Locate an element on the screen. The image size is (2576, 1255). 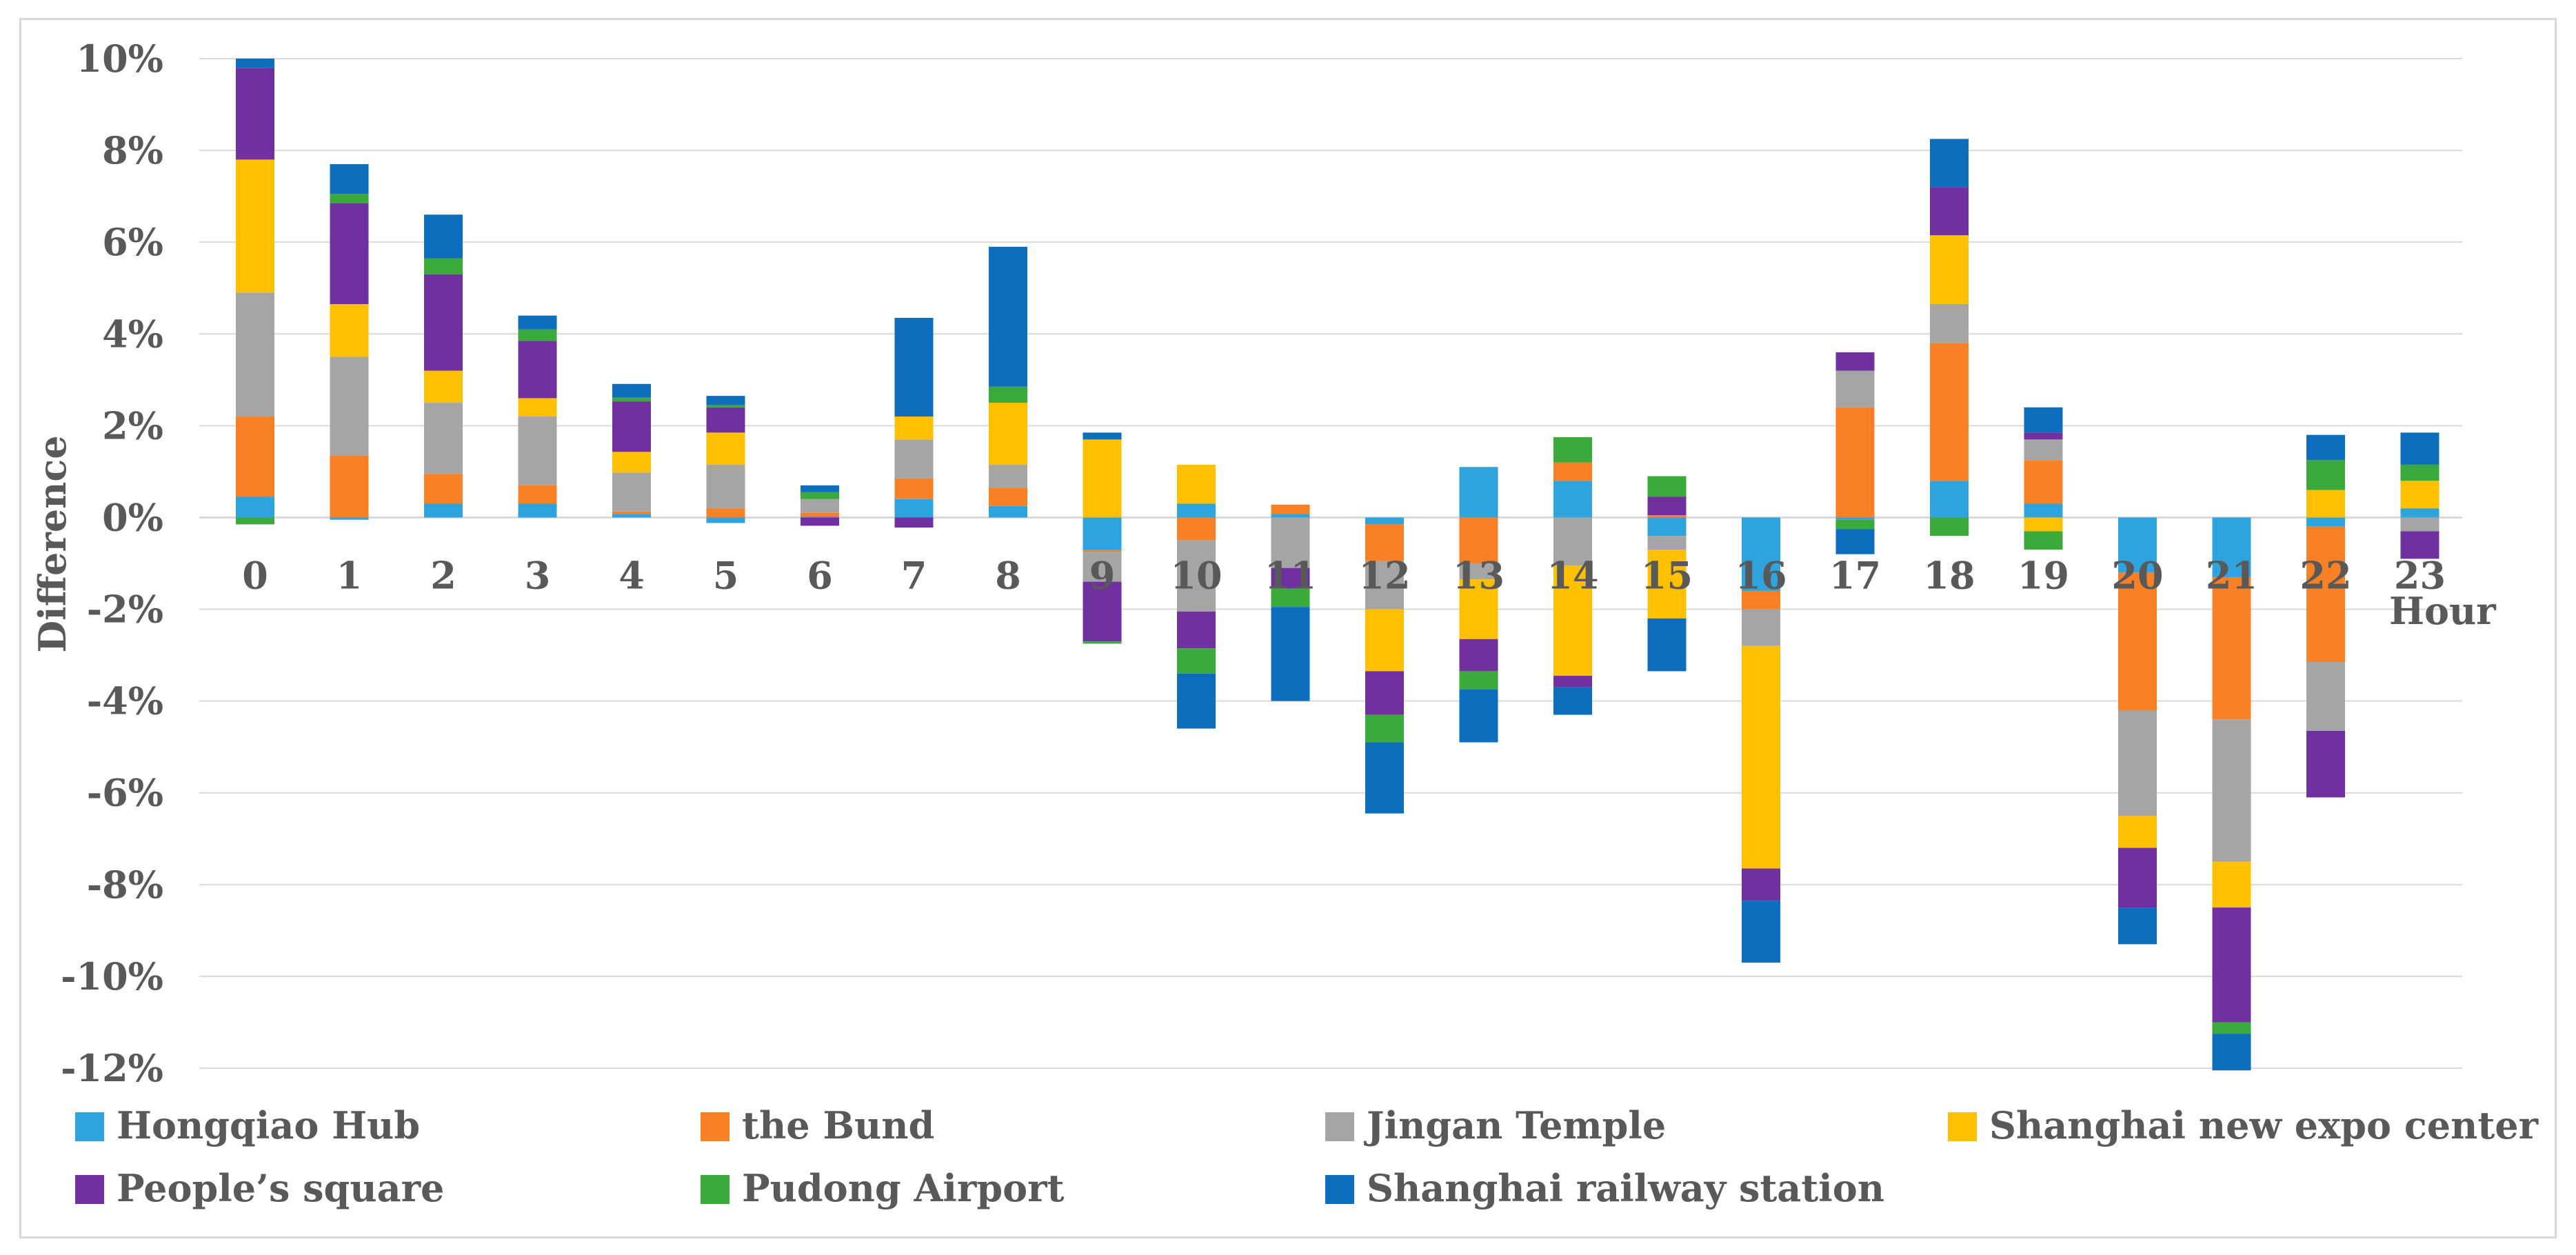
legend-label: Jingan Temple is located at coordinates (1515, 1125).